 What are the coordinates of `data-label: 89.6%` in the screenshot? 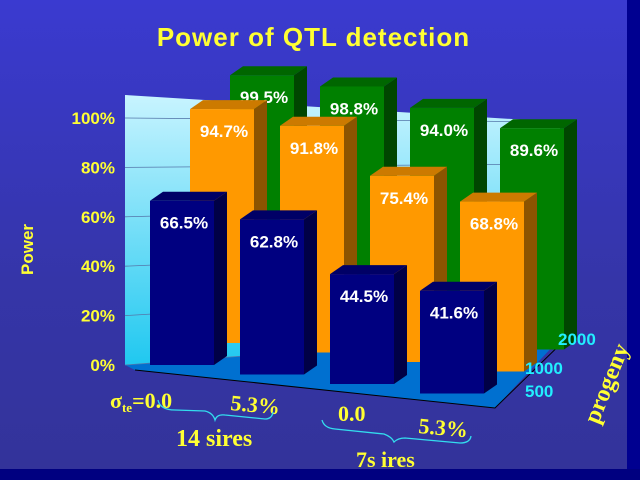 It's located at (534, 150).